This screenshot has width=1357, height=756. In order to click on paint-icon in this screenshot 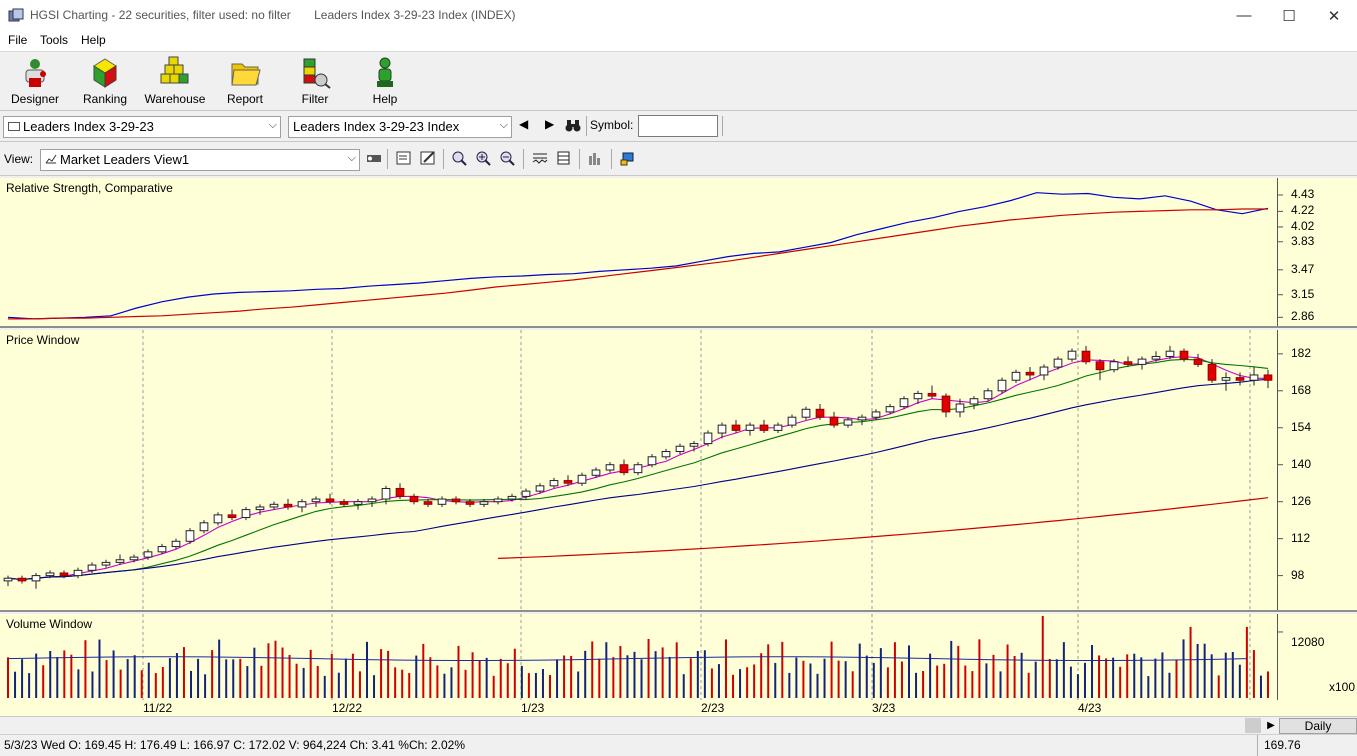, I will do `click(628, 158)`.